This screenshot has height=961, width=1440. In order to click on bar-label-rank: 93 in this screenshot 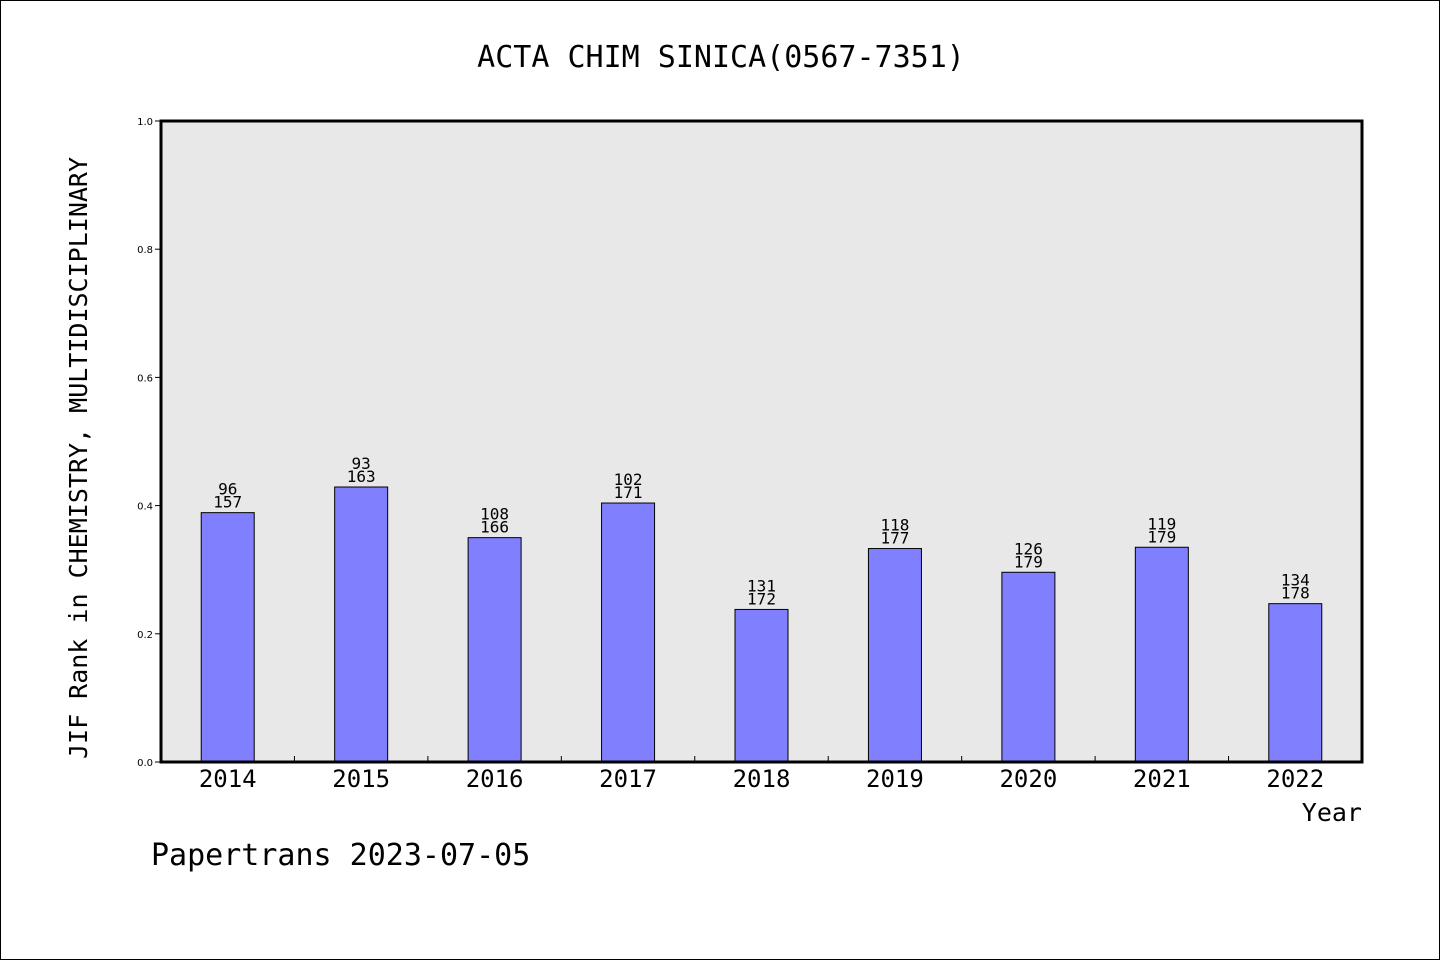, I will do `click(361, 463)`.